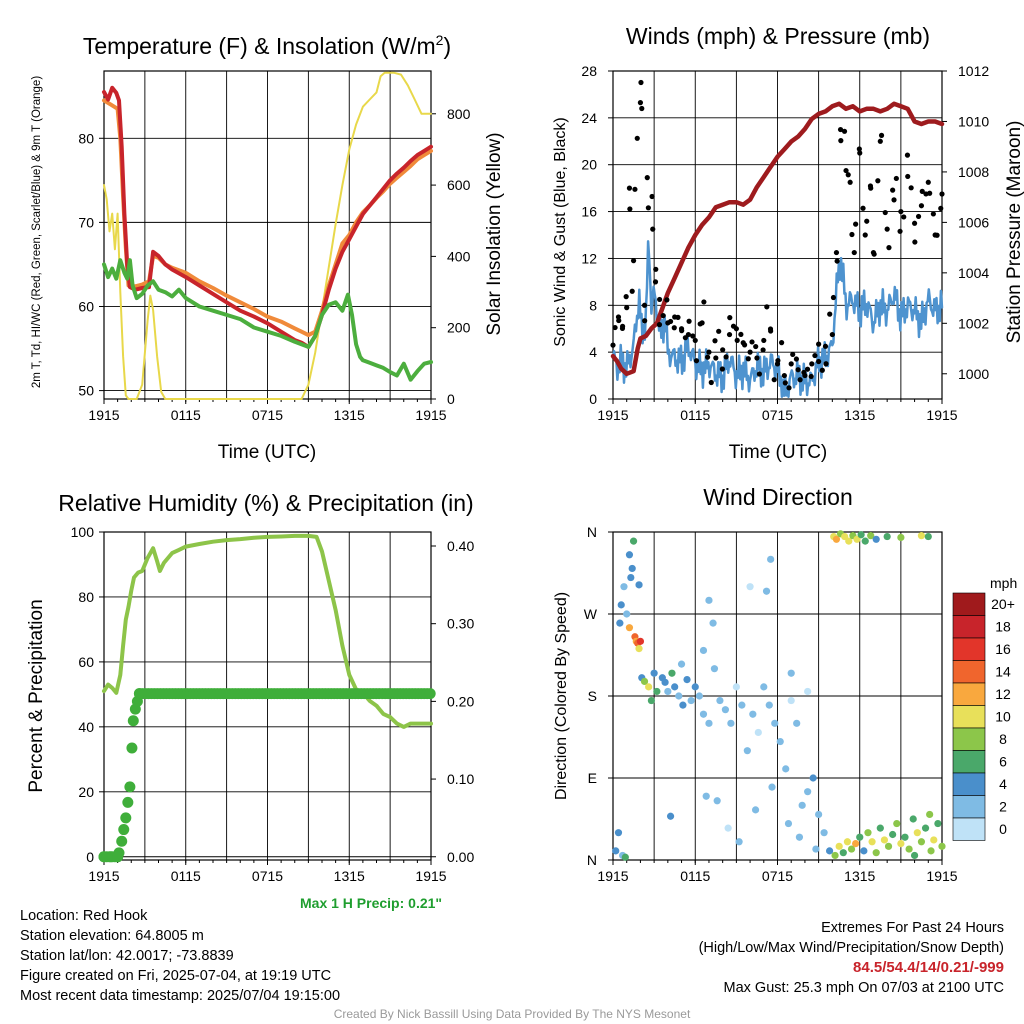 The height and width of the screenshot is (1024, 1024). Describe the element at coordinates (1003, 672) in the screenshot. I see `legend-label: 14` at that location.